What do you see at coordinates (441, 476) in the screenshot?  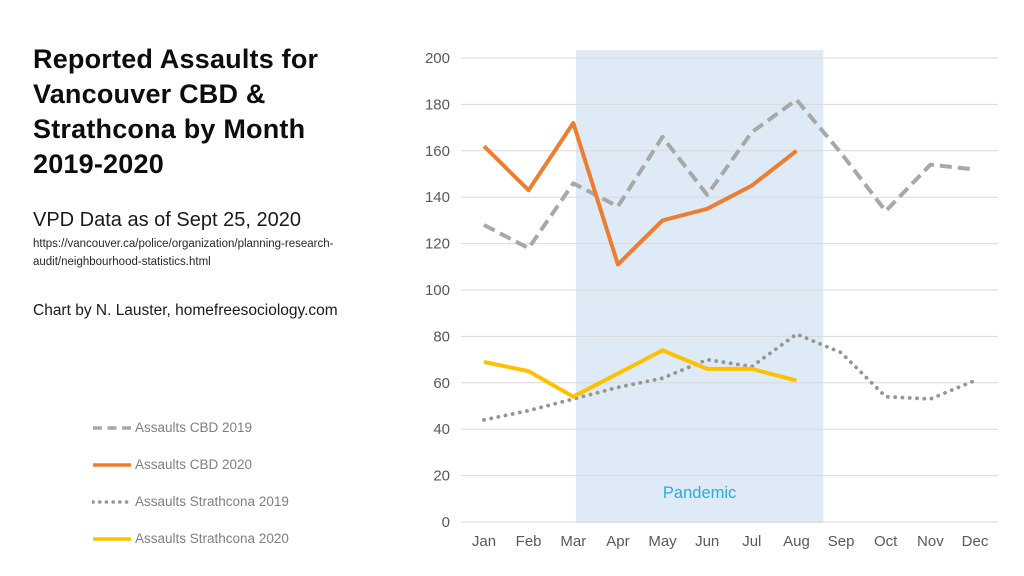 I see `y-tick-label: 20` at bounding box center [441, 476].